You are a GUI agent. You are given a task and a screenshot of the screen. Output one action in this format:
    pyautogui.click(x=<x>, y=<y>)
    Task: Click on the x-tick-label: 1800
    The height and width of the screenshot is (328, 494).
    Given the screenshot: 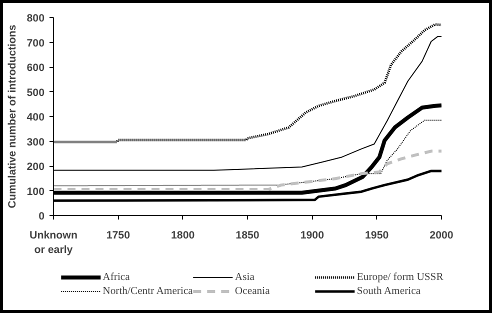 What is the action you would take?
    pyautogui.click(x=182, y=236)
    